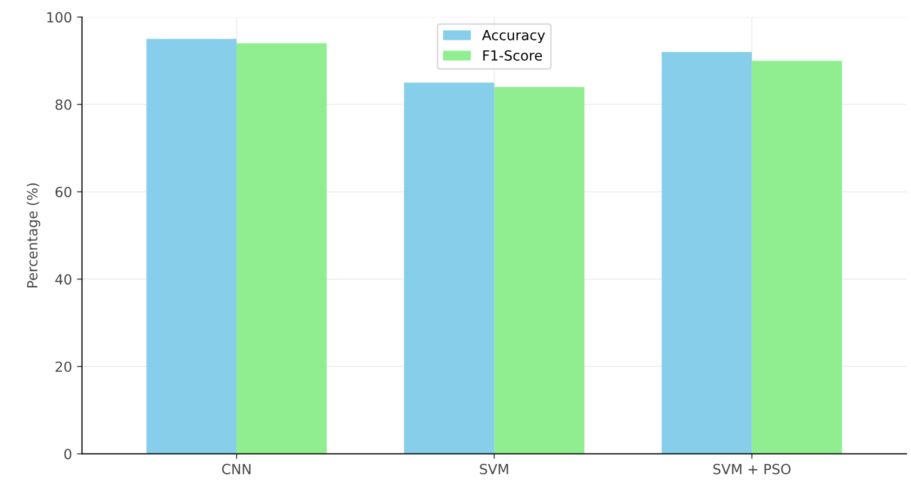 The height and width of the screenshot is (488, 911). What do you see at coordinates (63, 279) in the screenshot?
I see `y-tick-label: 40` at bounding box center [63, 279].